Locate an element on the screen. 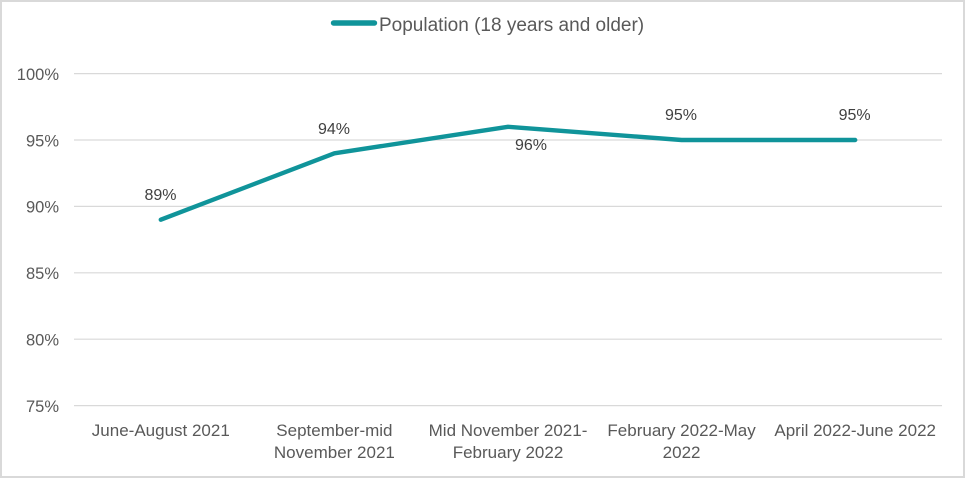  svg-text: November 2021 is located at coordinates (334, 452).